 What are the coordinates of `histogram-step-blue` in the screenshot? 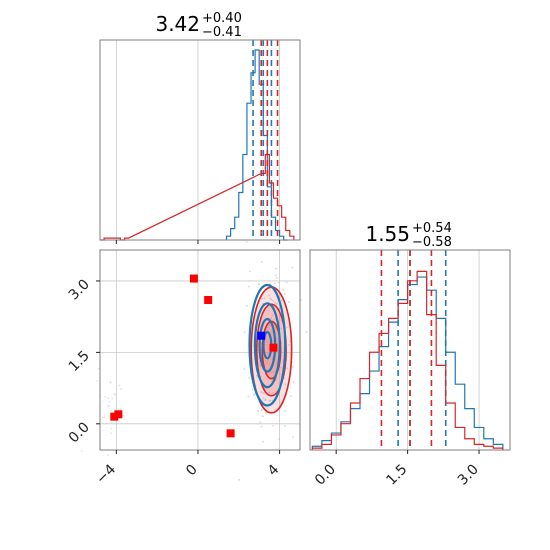 It's located at (256, 145).